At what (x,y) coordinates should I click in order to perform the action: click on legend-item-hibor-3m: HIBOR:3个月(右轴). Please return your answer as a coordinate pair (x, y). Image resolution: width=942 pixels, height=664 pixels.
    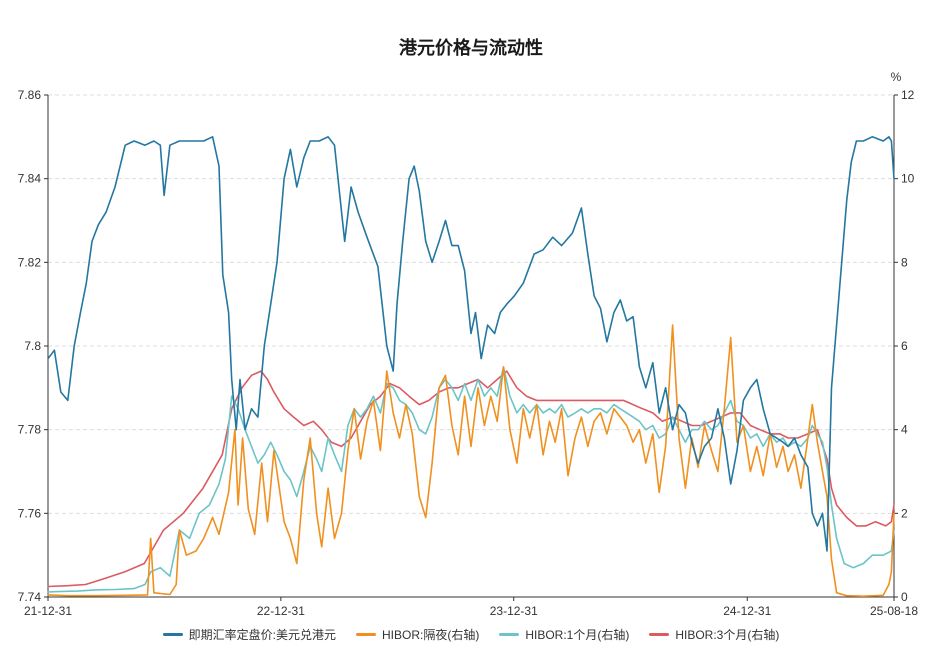
    Looking at the image, I should click on (714, 634).